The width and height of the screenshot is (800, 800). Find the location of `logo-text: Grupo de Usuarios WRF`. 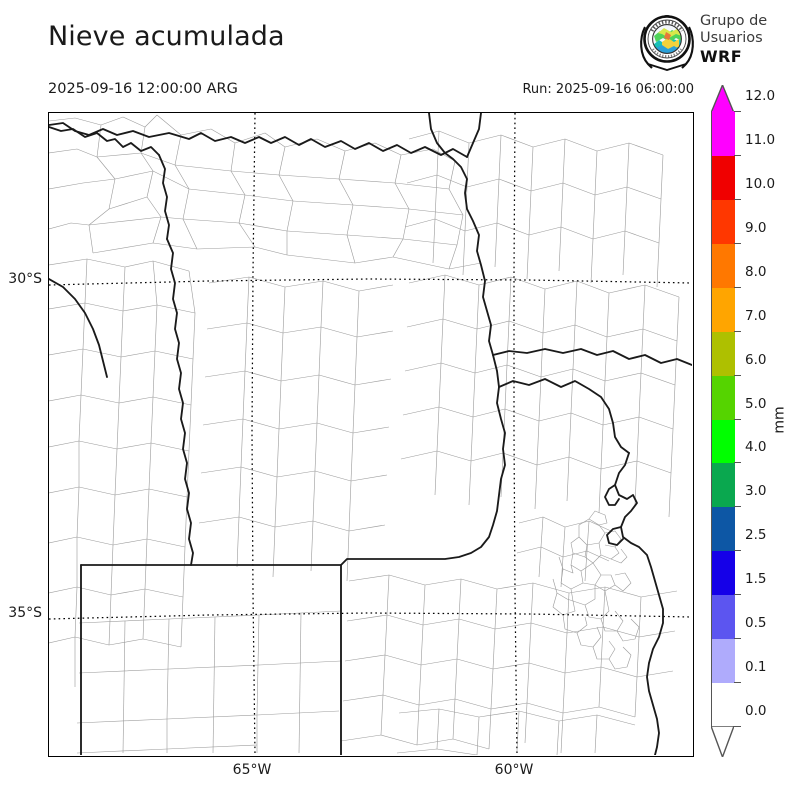

logo-text: Grupo de Usuarios WRF is located at coordinates (748, 39).